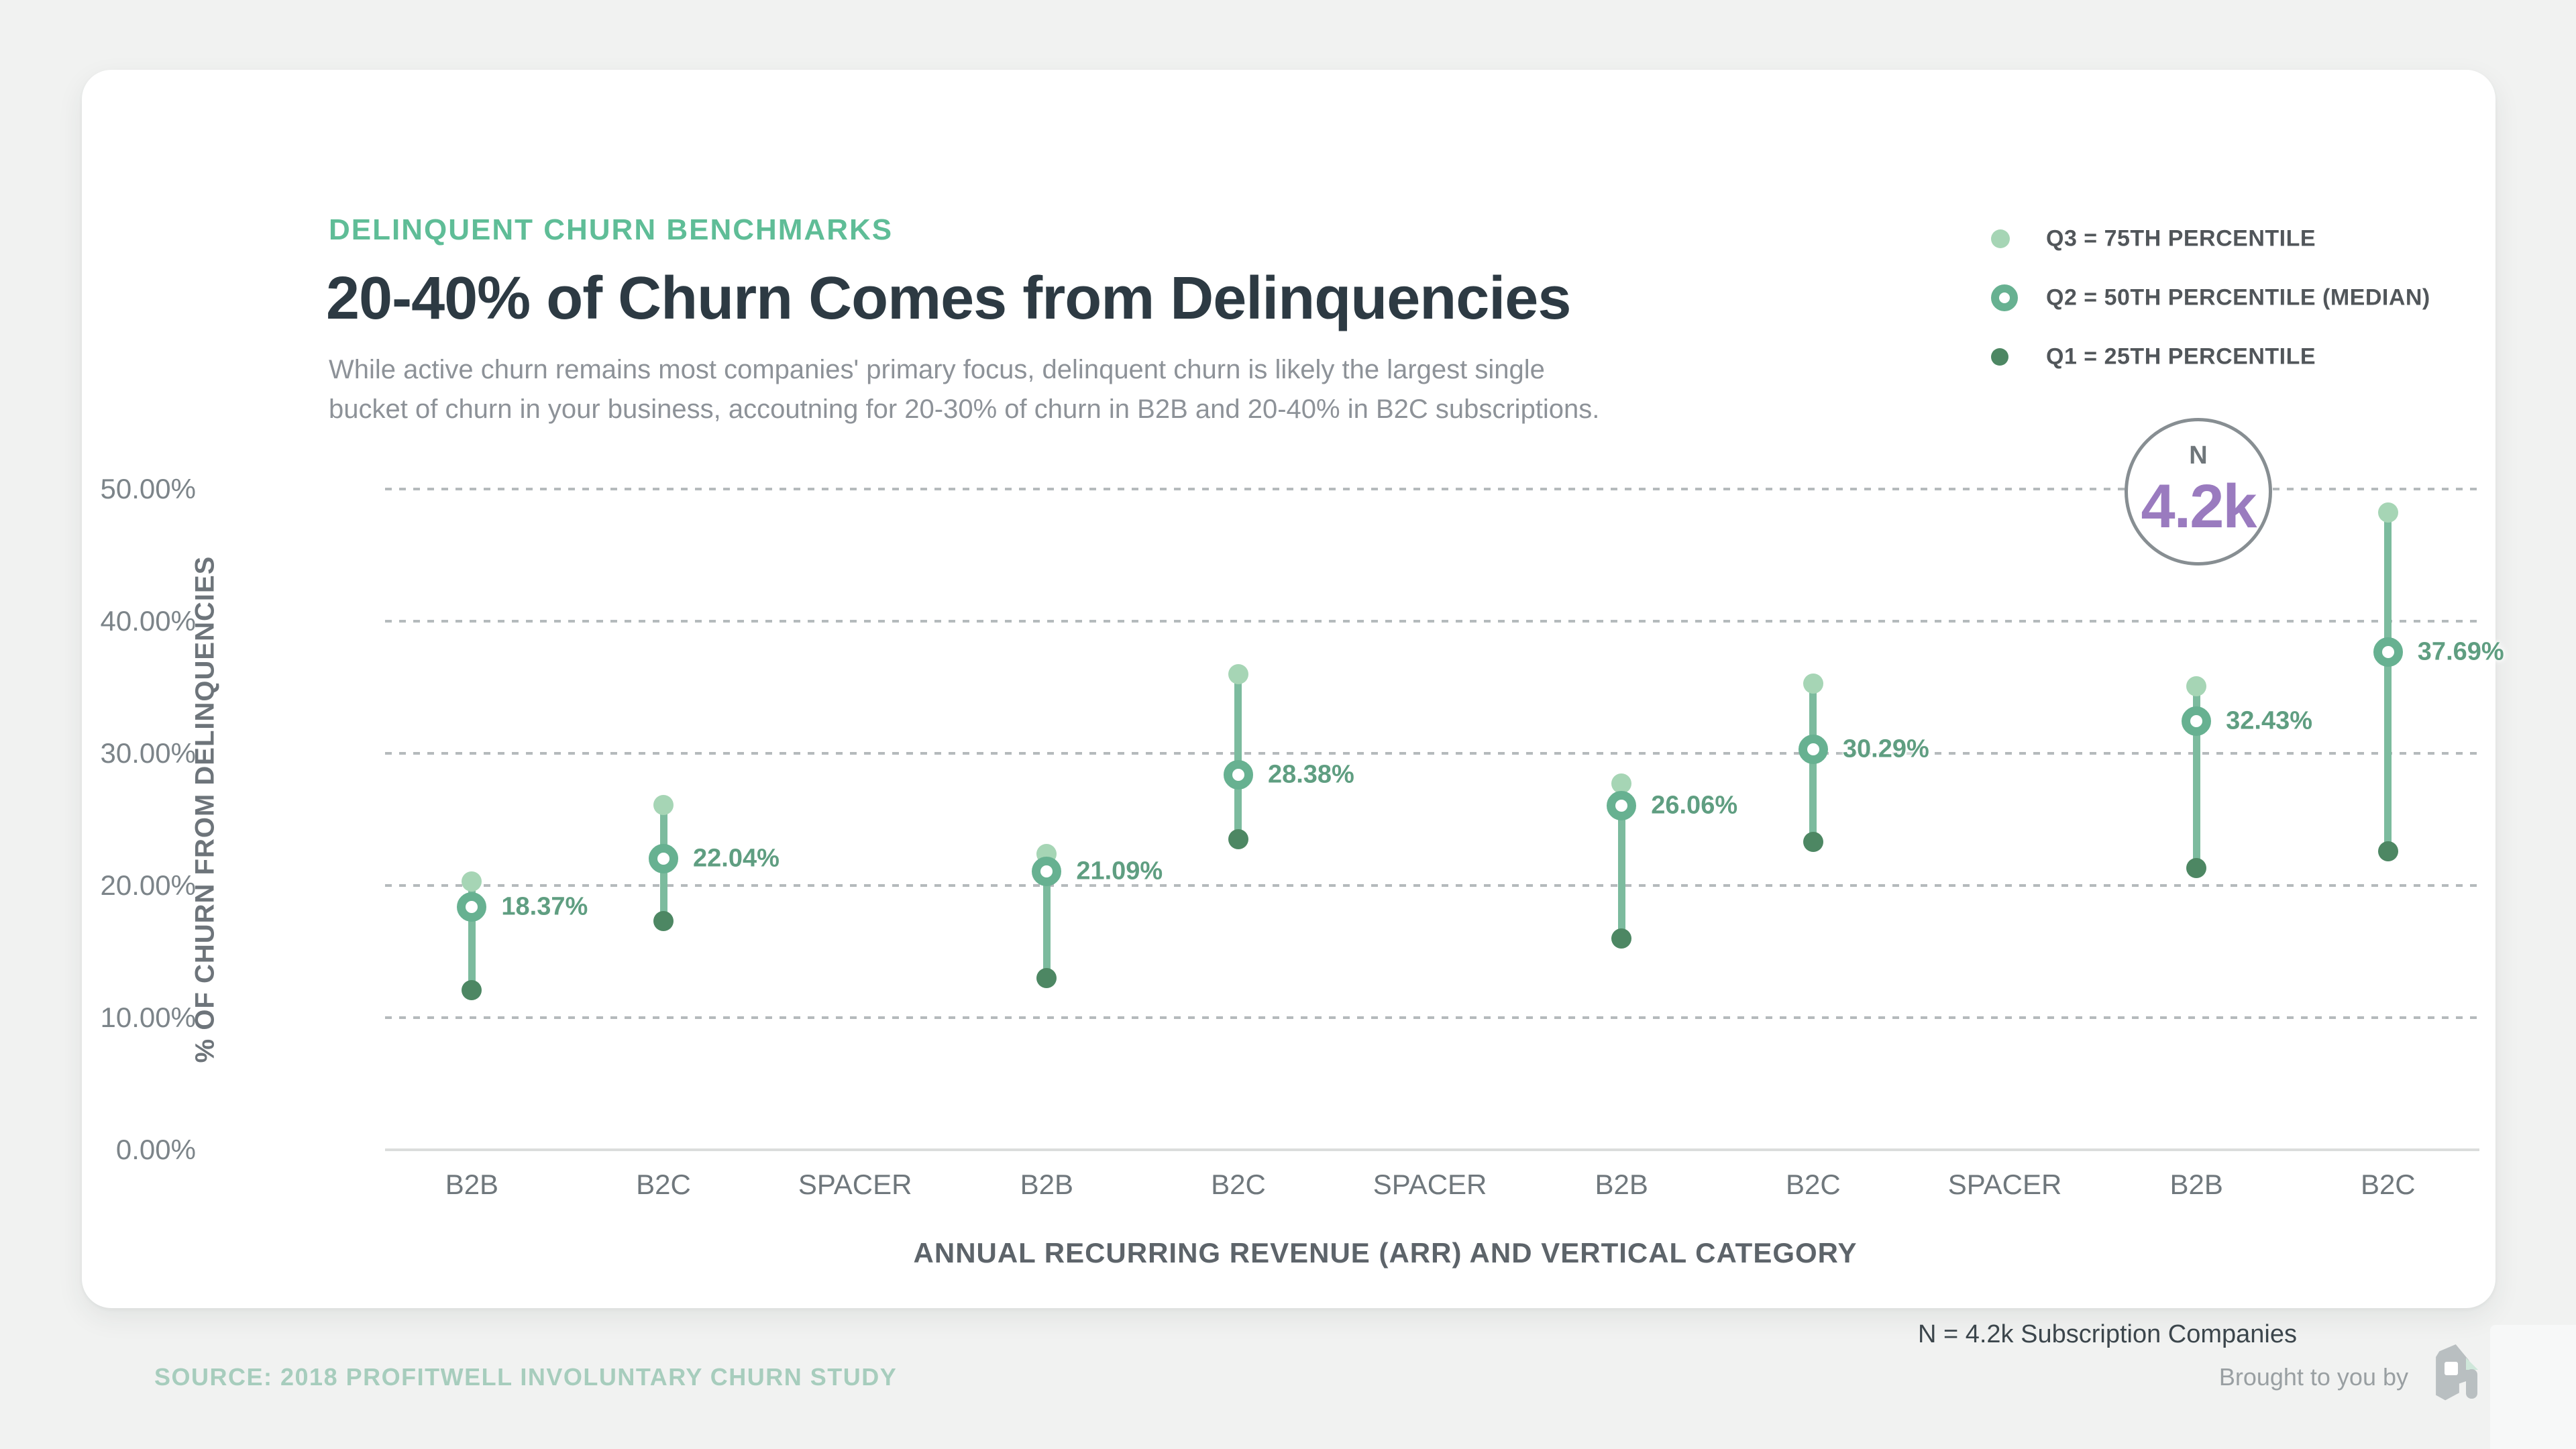  What do you see at coordinates (148, 1017) in the screenshot?
I see `y-tick-label: 10.00%` at bounding box center [148, 1017].